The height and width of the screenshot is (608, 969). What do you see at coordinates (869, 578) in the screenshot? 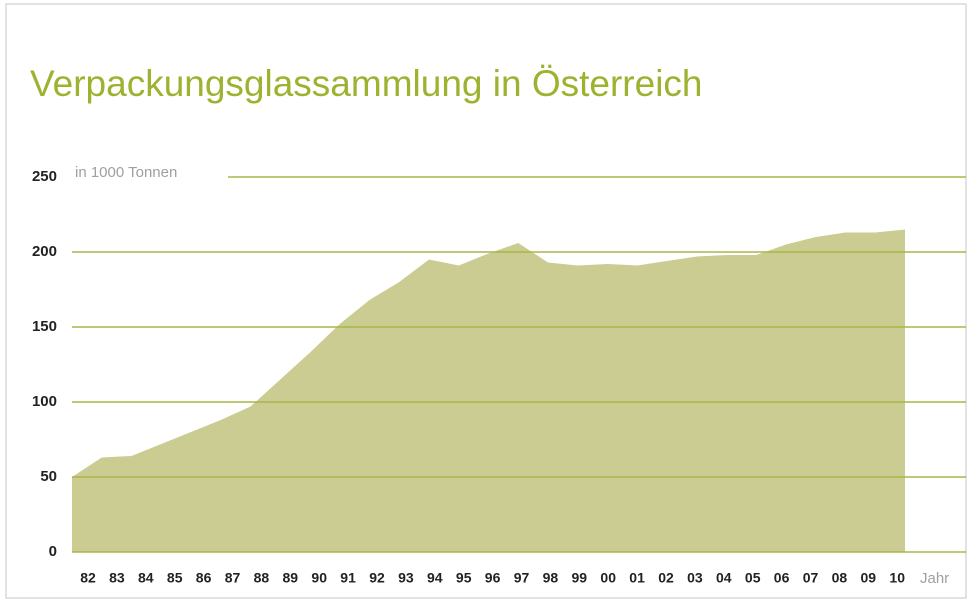
I see `x-tick-label: 09` at bounding box center [869, 578].